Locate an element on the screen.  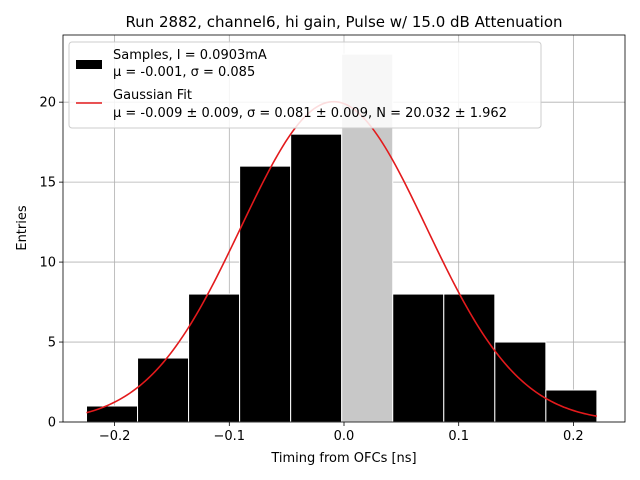
legend-frame is located at coordinates (305, 85).